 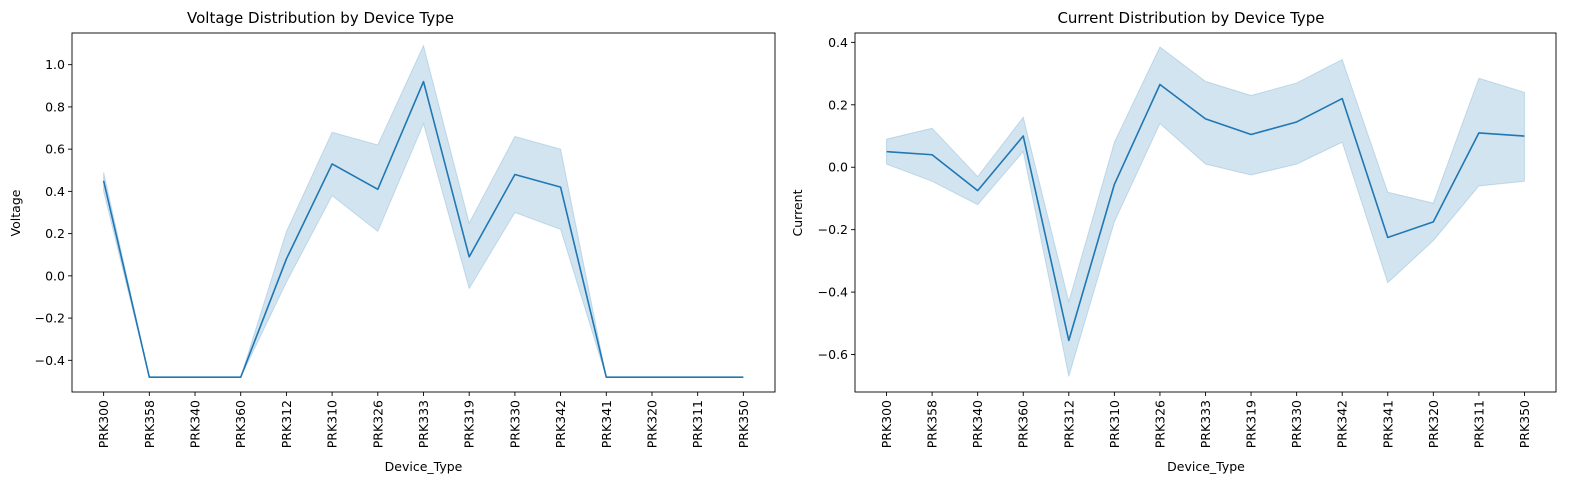 What do you see at coordinates (15, 212) in the screenshot?
I see `y-axis-label: Voltage` at bounding box center [15, 212].